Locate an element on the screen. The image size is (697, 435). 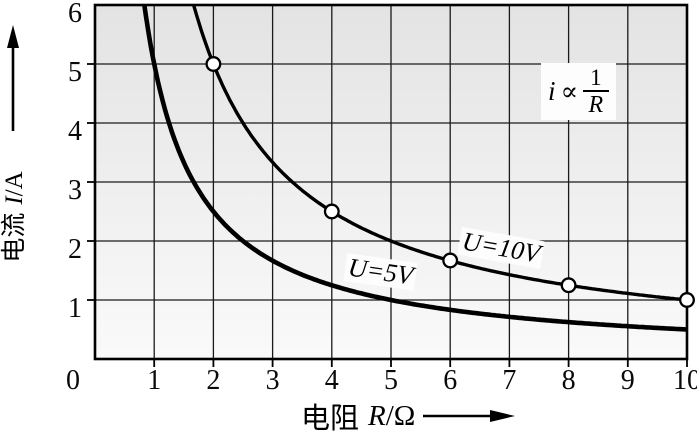
x-axis-title: 电阻 R/Ω is located at coordinates (408, 417).